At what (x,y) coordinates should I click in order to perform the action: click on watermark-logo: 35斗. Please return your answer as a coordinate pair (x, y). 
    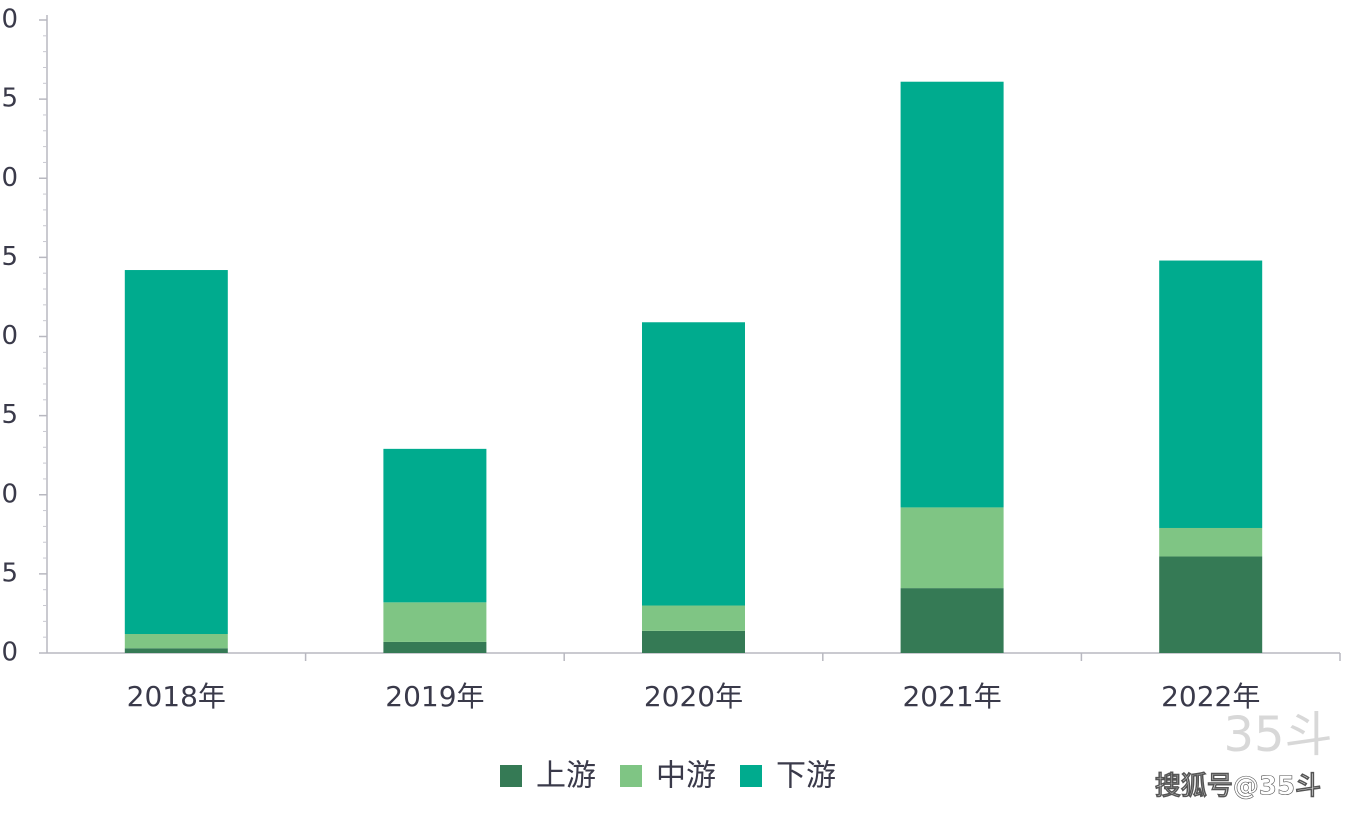
    Looking at the image, I should click on (1277, 735).